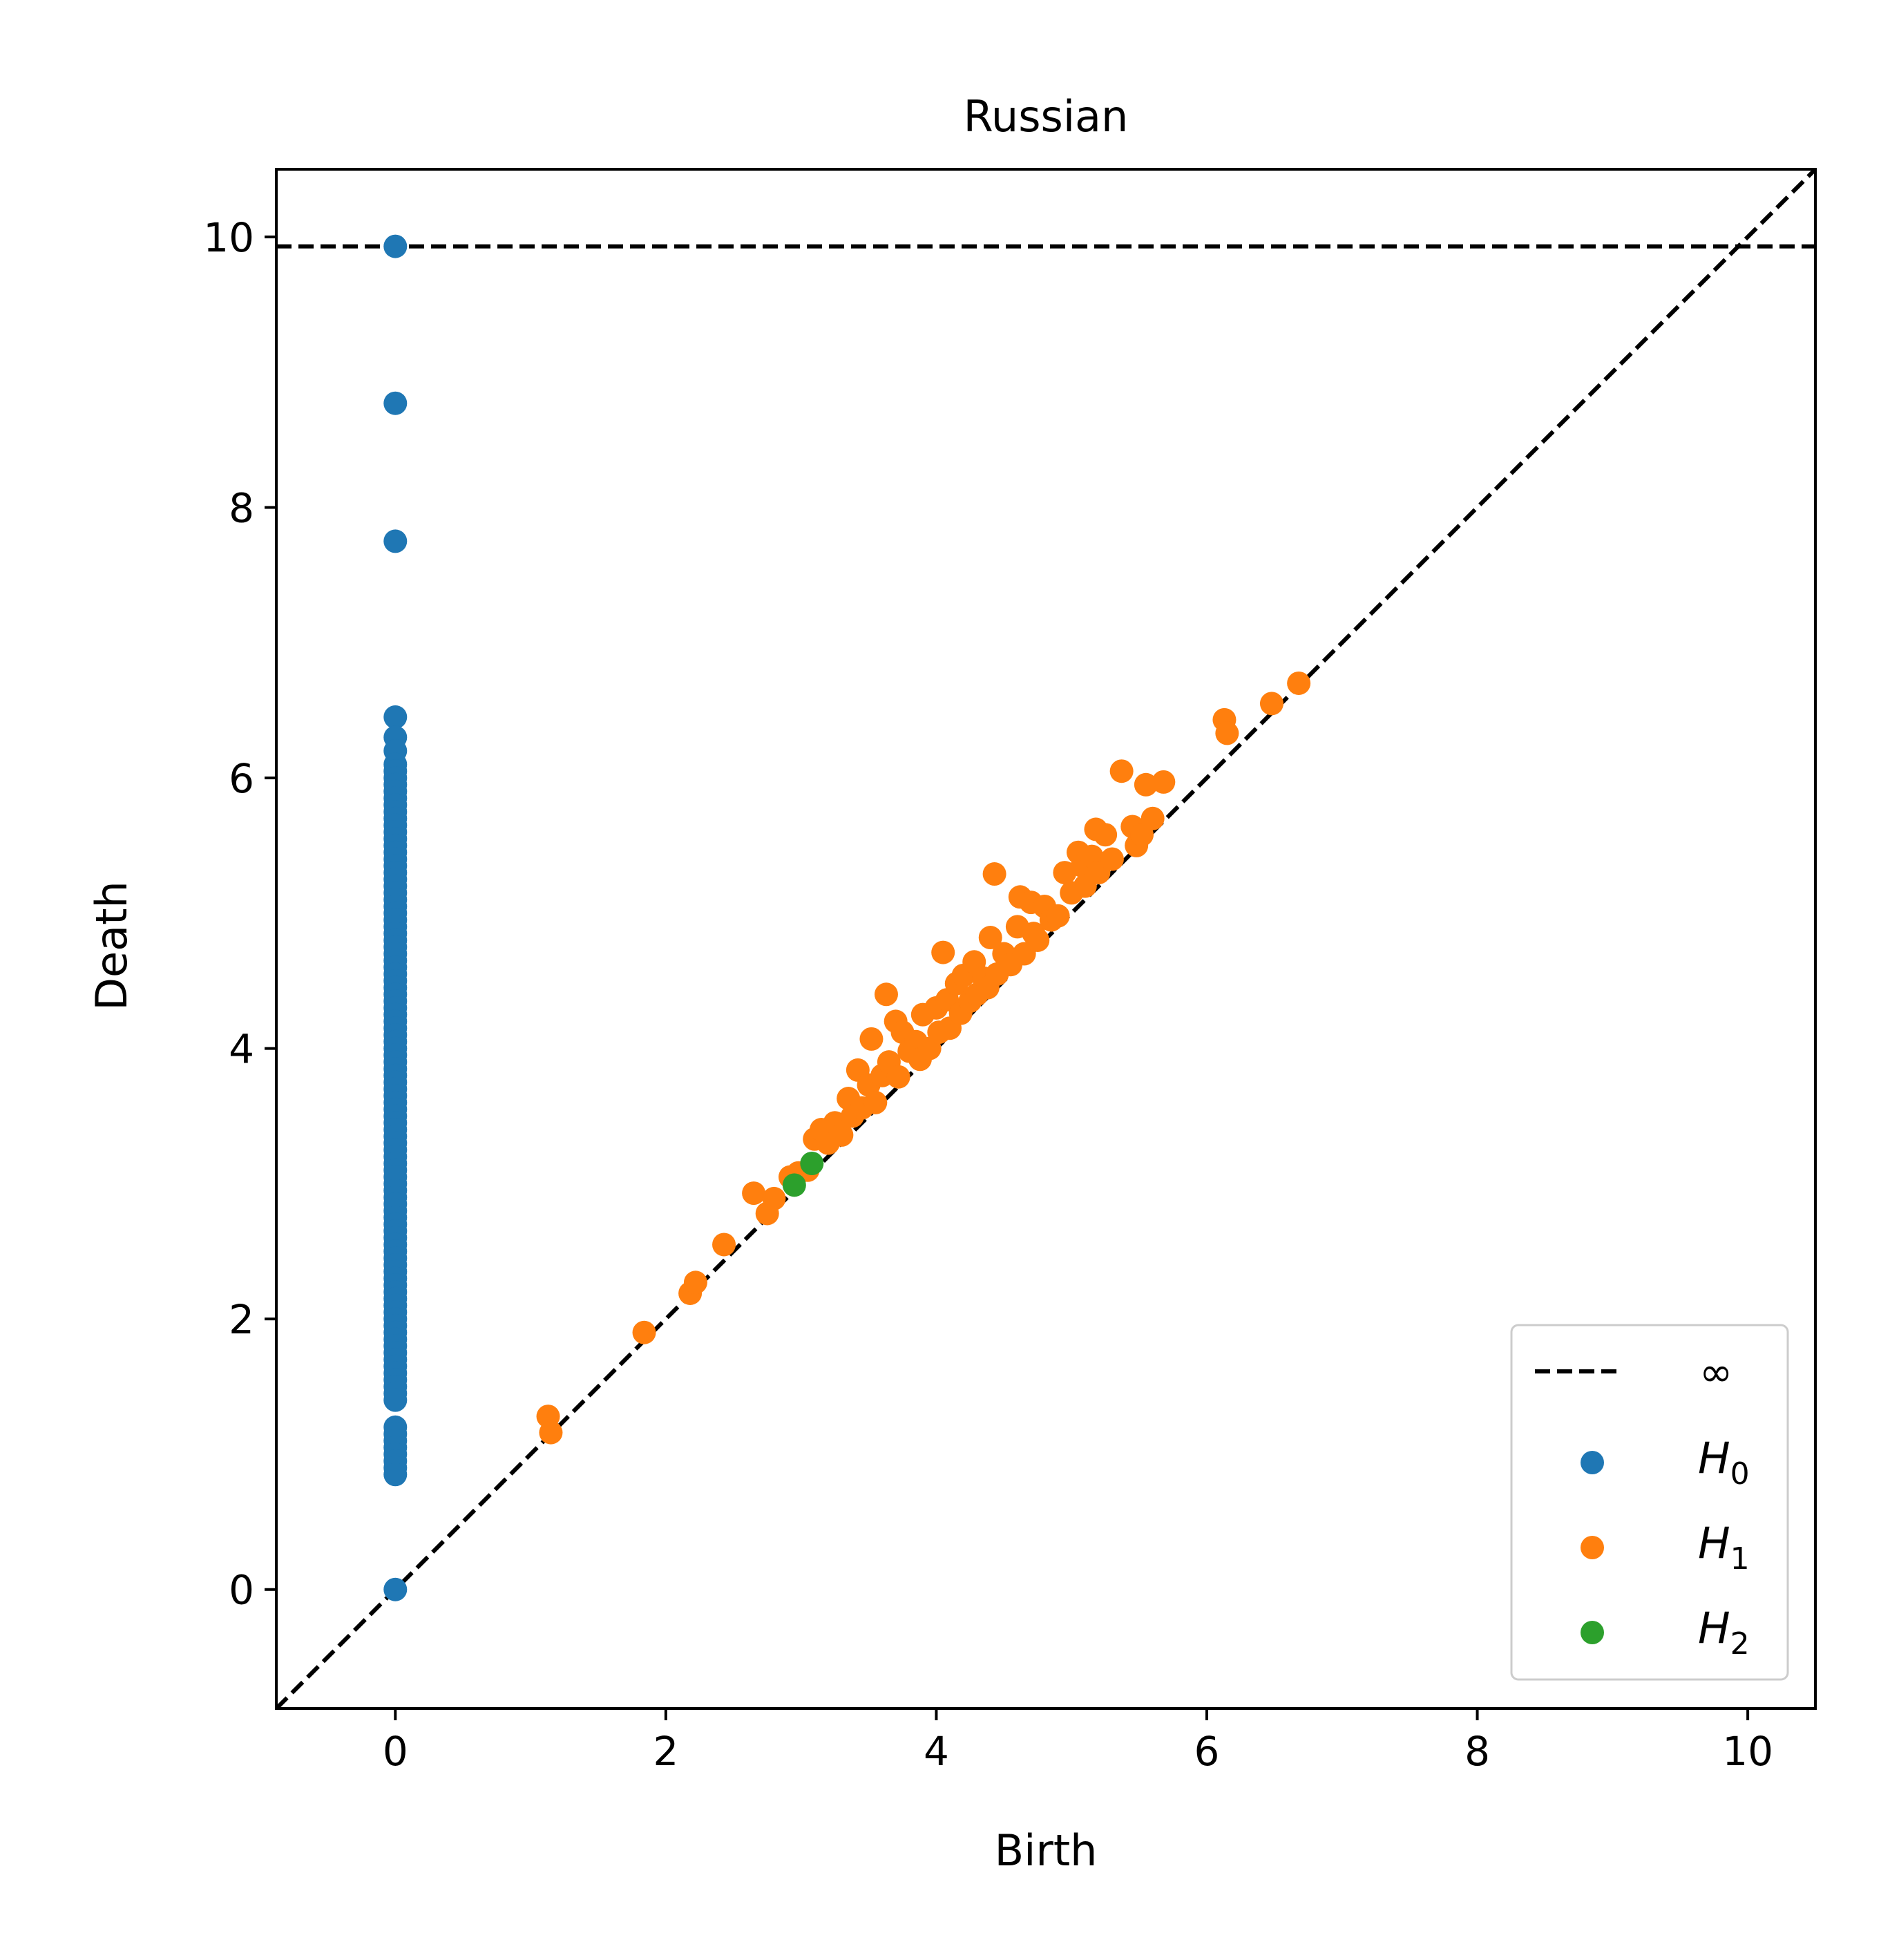 The width and height of the screenshot is (1890, 1960). I want to click on x-tick-label: 6, so click(1207, 1752).